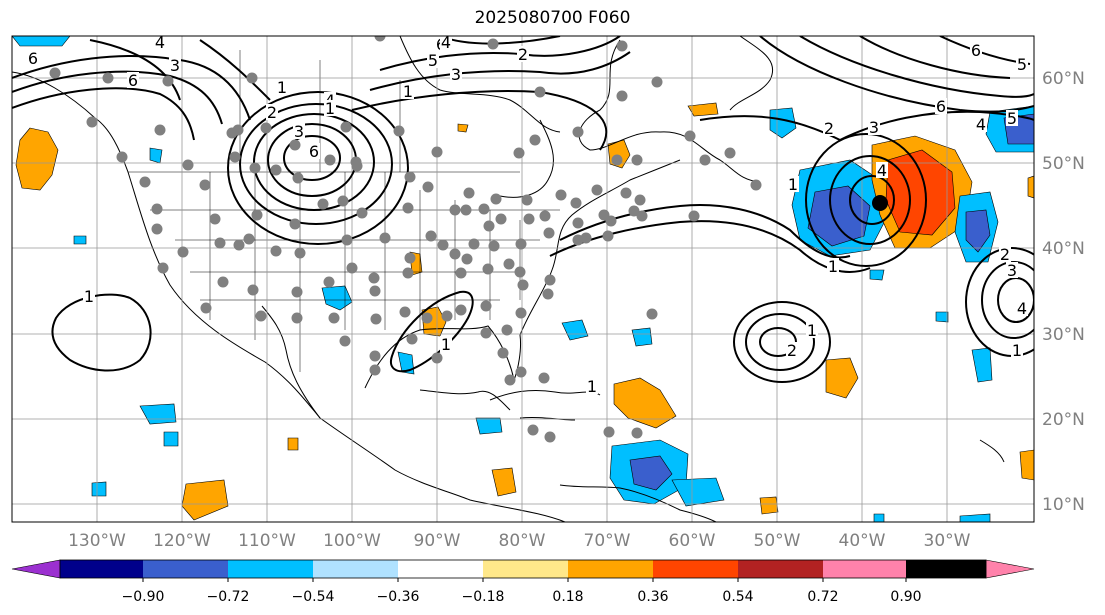 The image size is (1105, 615). Describe the element at coordinates (182, 541) in the screenshot. I see `lon-label: 120°W` at that location.